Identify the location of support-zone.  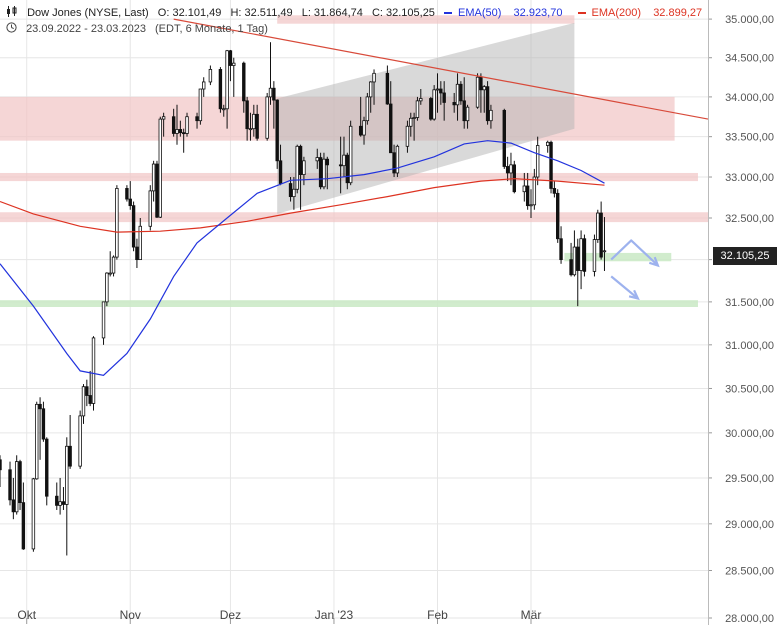
(618, 257).